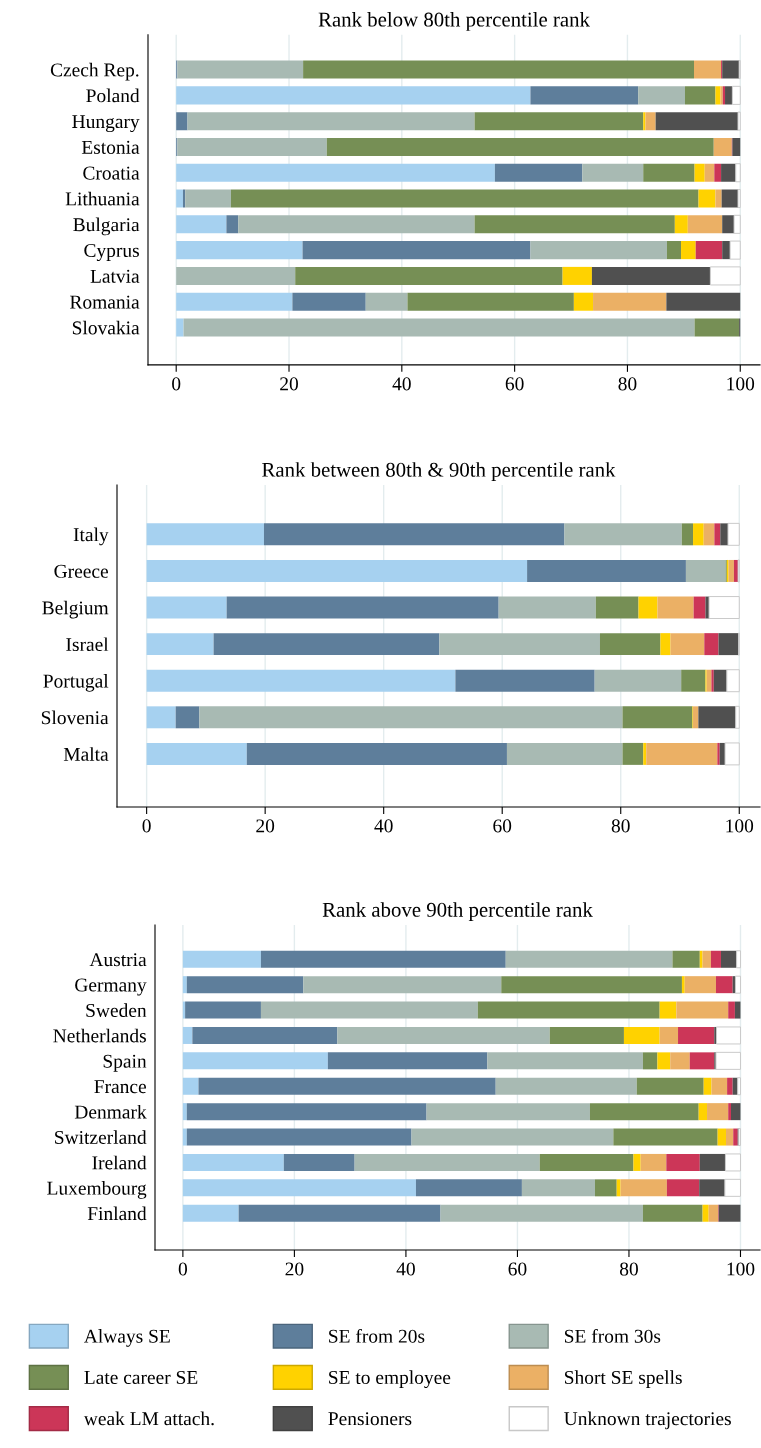 This screenshot has width=761, height=1448. Describe the element at coordinates (116, 1010) in the screenshot. I see `y-tick-label: Sweden` at that location.